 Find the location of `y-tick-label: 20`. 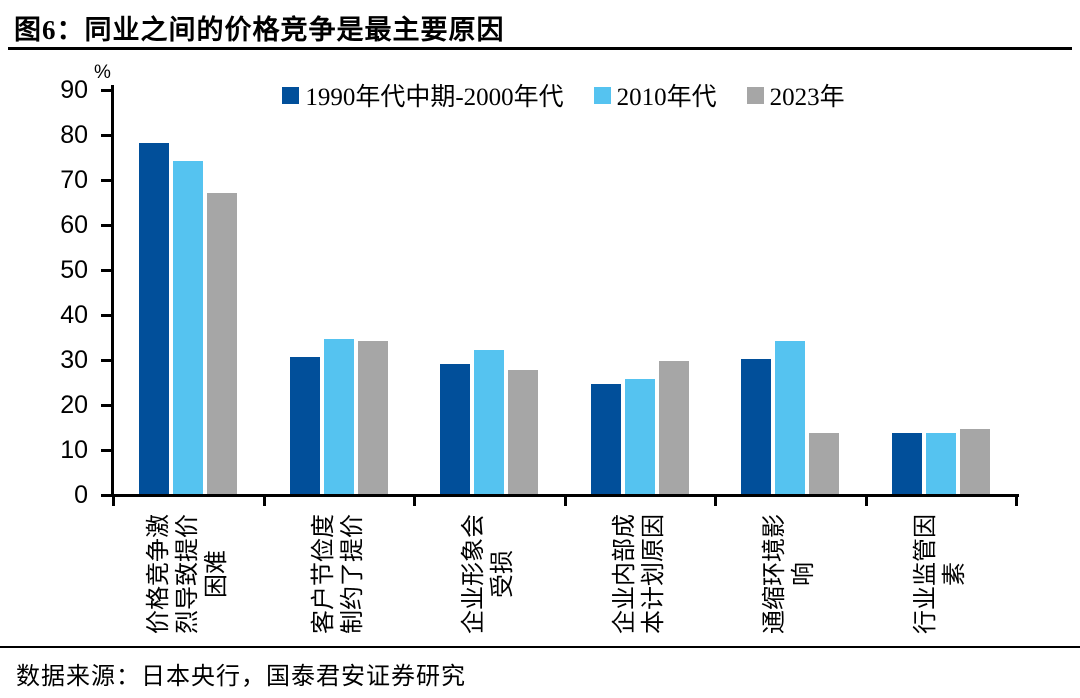

y-tick-label: 20 is located at coordinates (74, 405).